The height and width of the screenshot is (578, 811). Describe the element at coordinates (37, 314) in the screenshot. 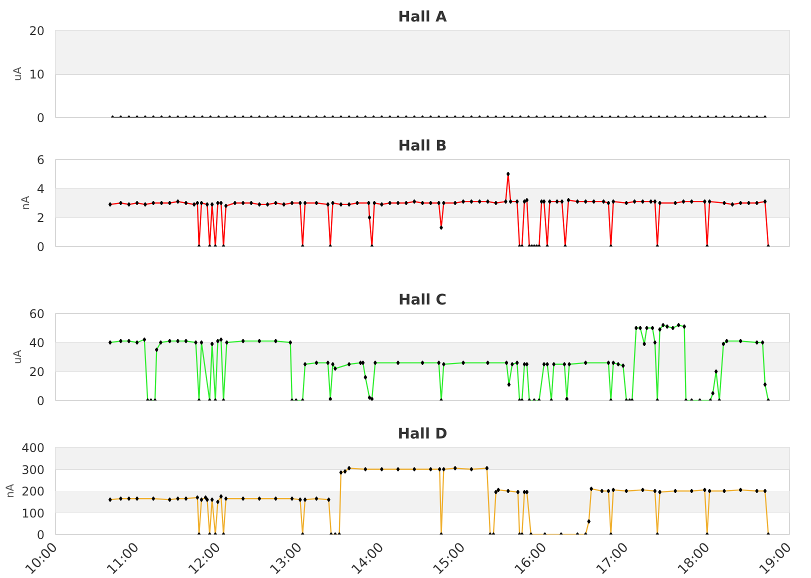

I see `y-tick-label: 60` at that location.